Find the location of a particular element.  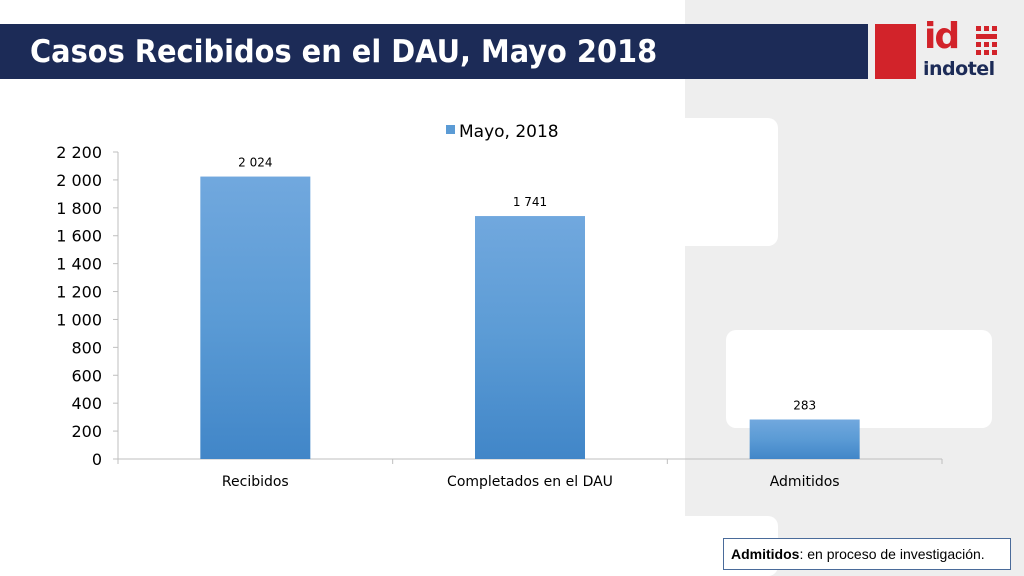

data-label: 283 is located at coordinates (804, 406).